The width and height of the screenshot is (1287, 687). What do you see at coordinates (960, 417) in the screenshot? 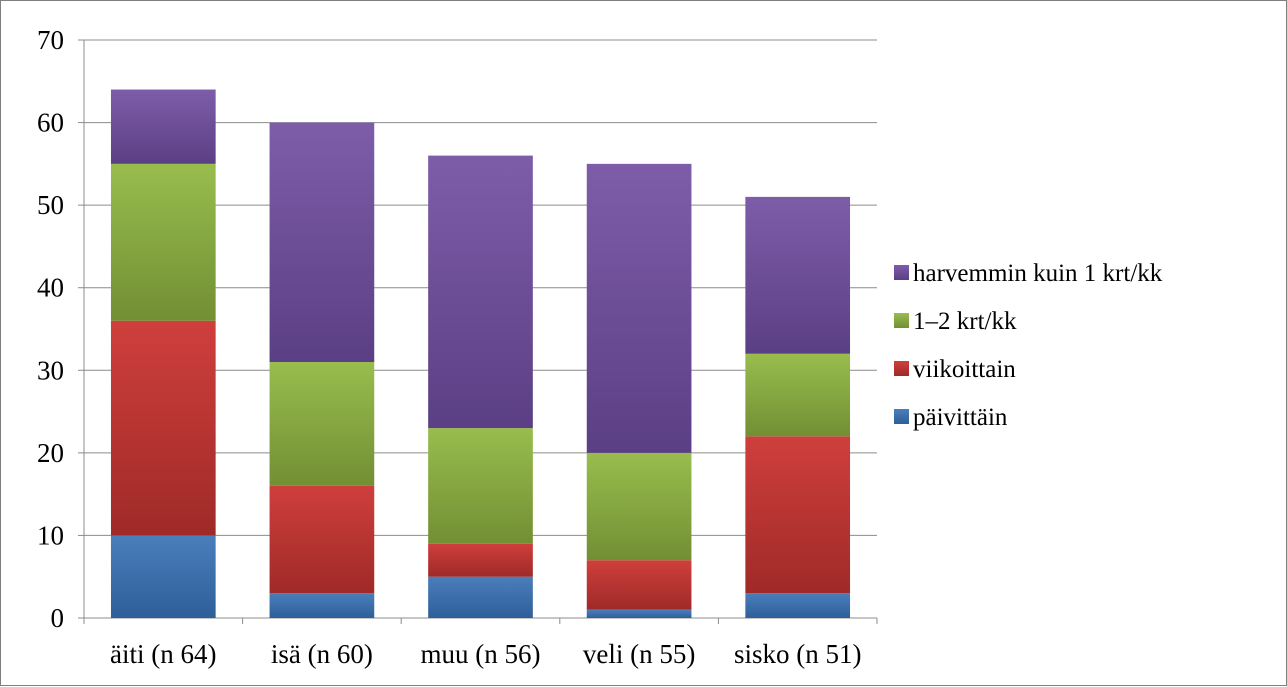
I see `legend-label: päivittäin` at bounding box center [960, 417].